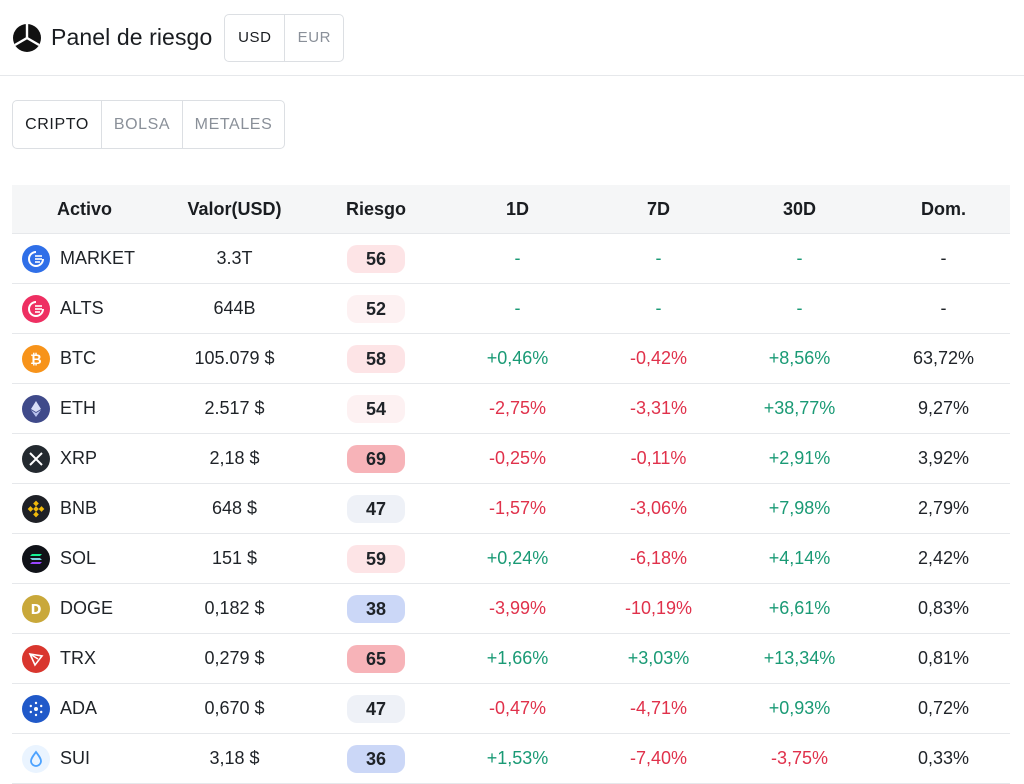  Describe the element at coordinates (511, 309) in the screenshot. I see `table-row-alts: ALTS 644B 52 - - - -` at that location.